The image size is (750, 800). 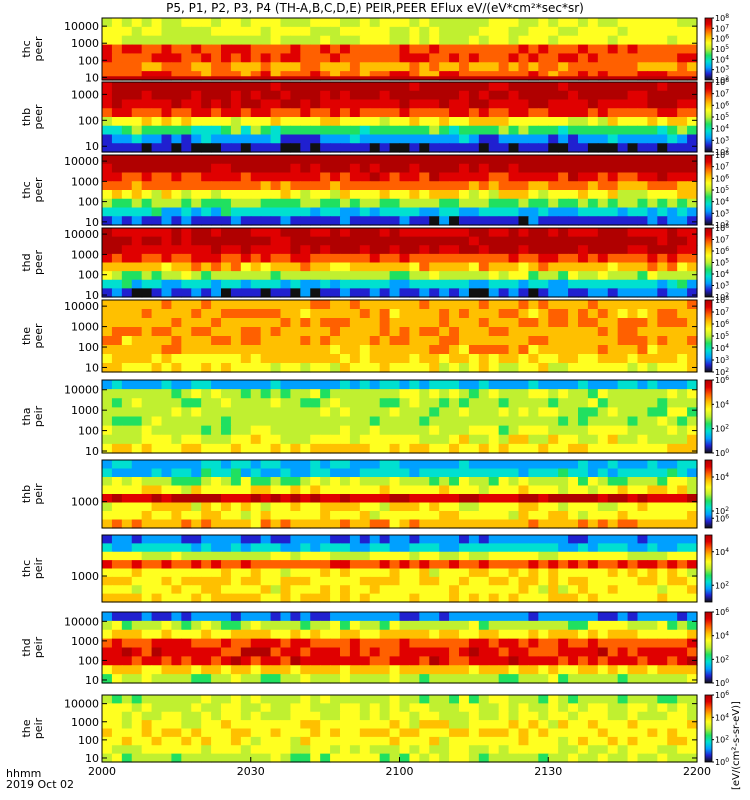 I want to click on panel-ylabel: thb peer, so click(x=32, y=117).